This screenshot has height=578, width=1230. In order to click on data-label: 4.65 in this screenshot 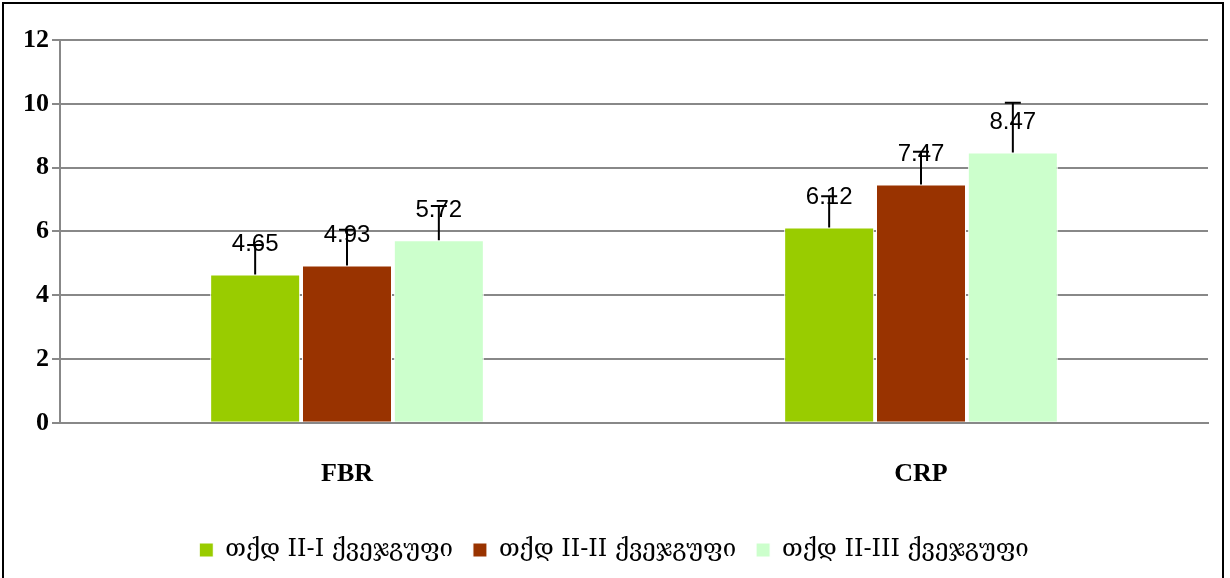, I will do `click(255, 243)`.